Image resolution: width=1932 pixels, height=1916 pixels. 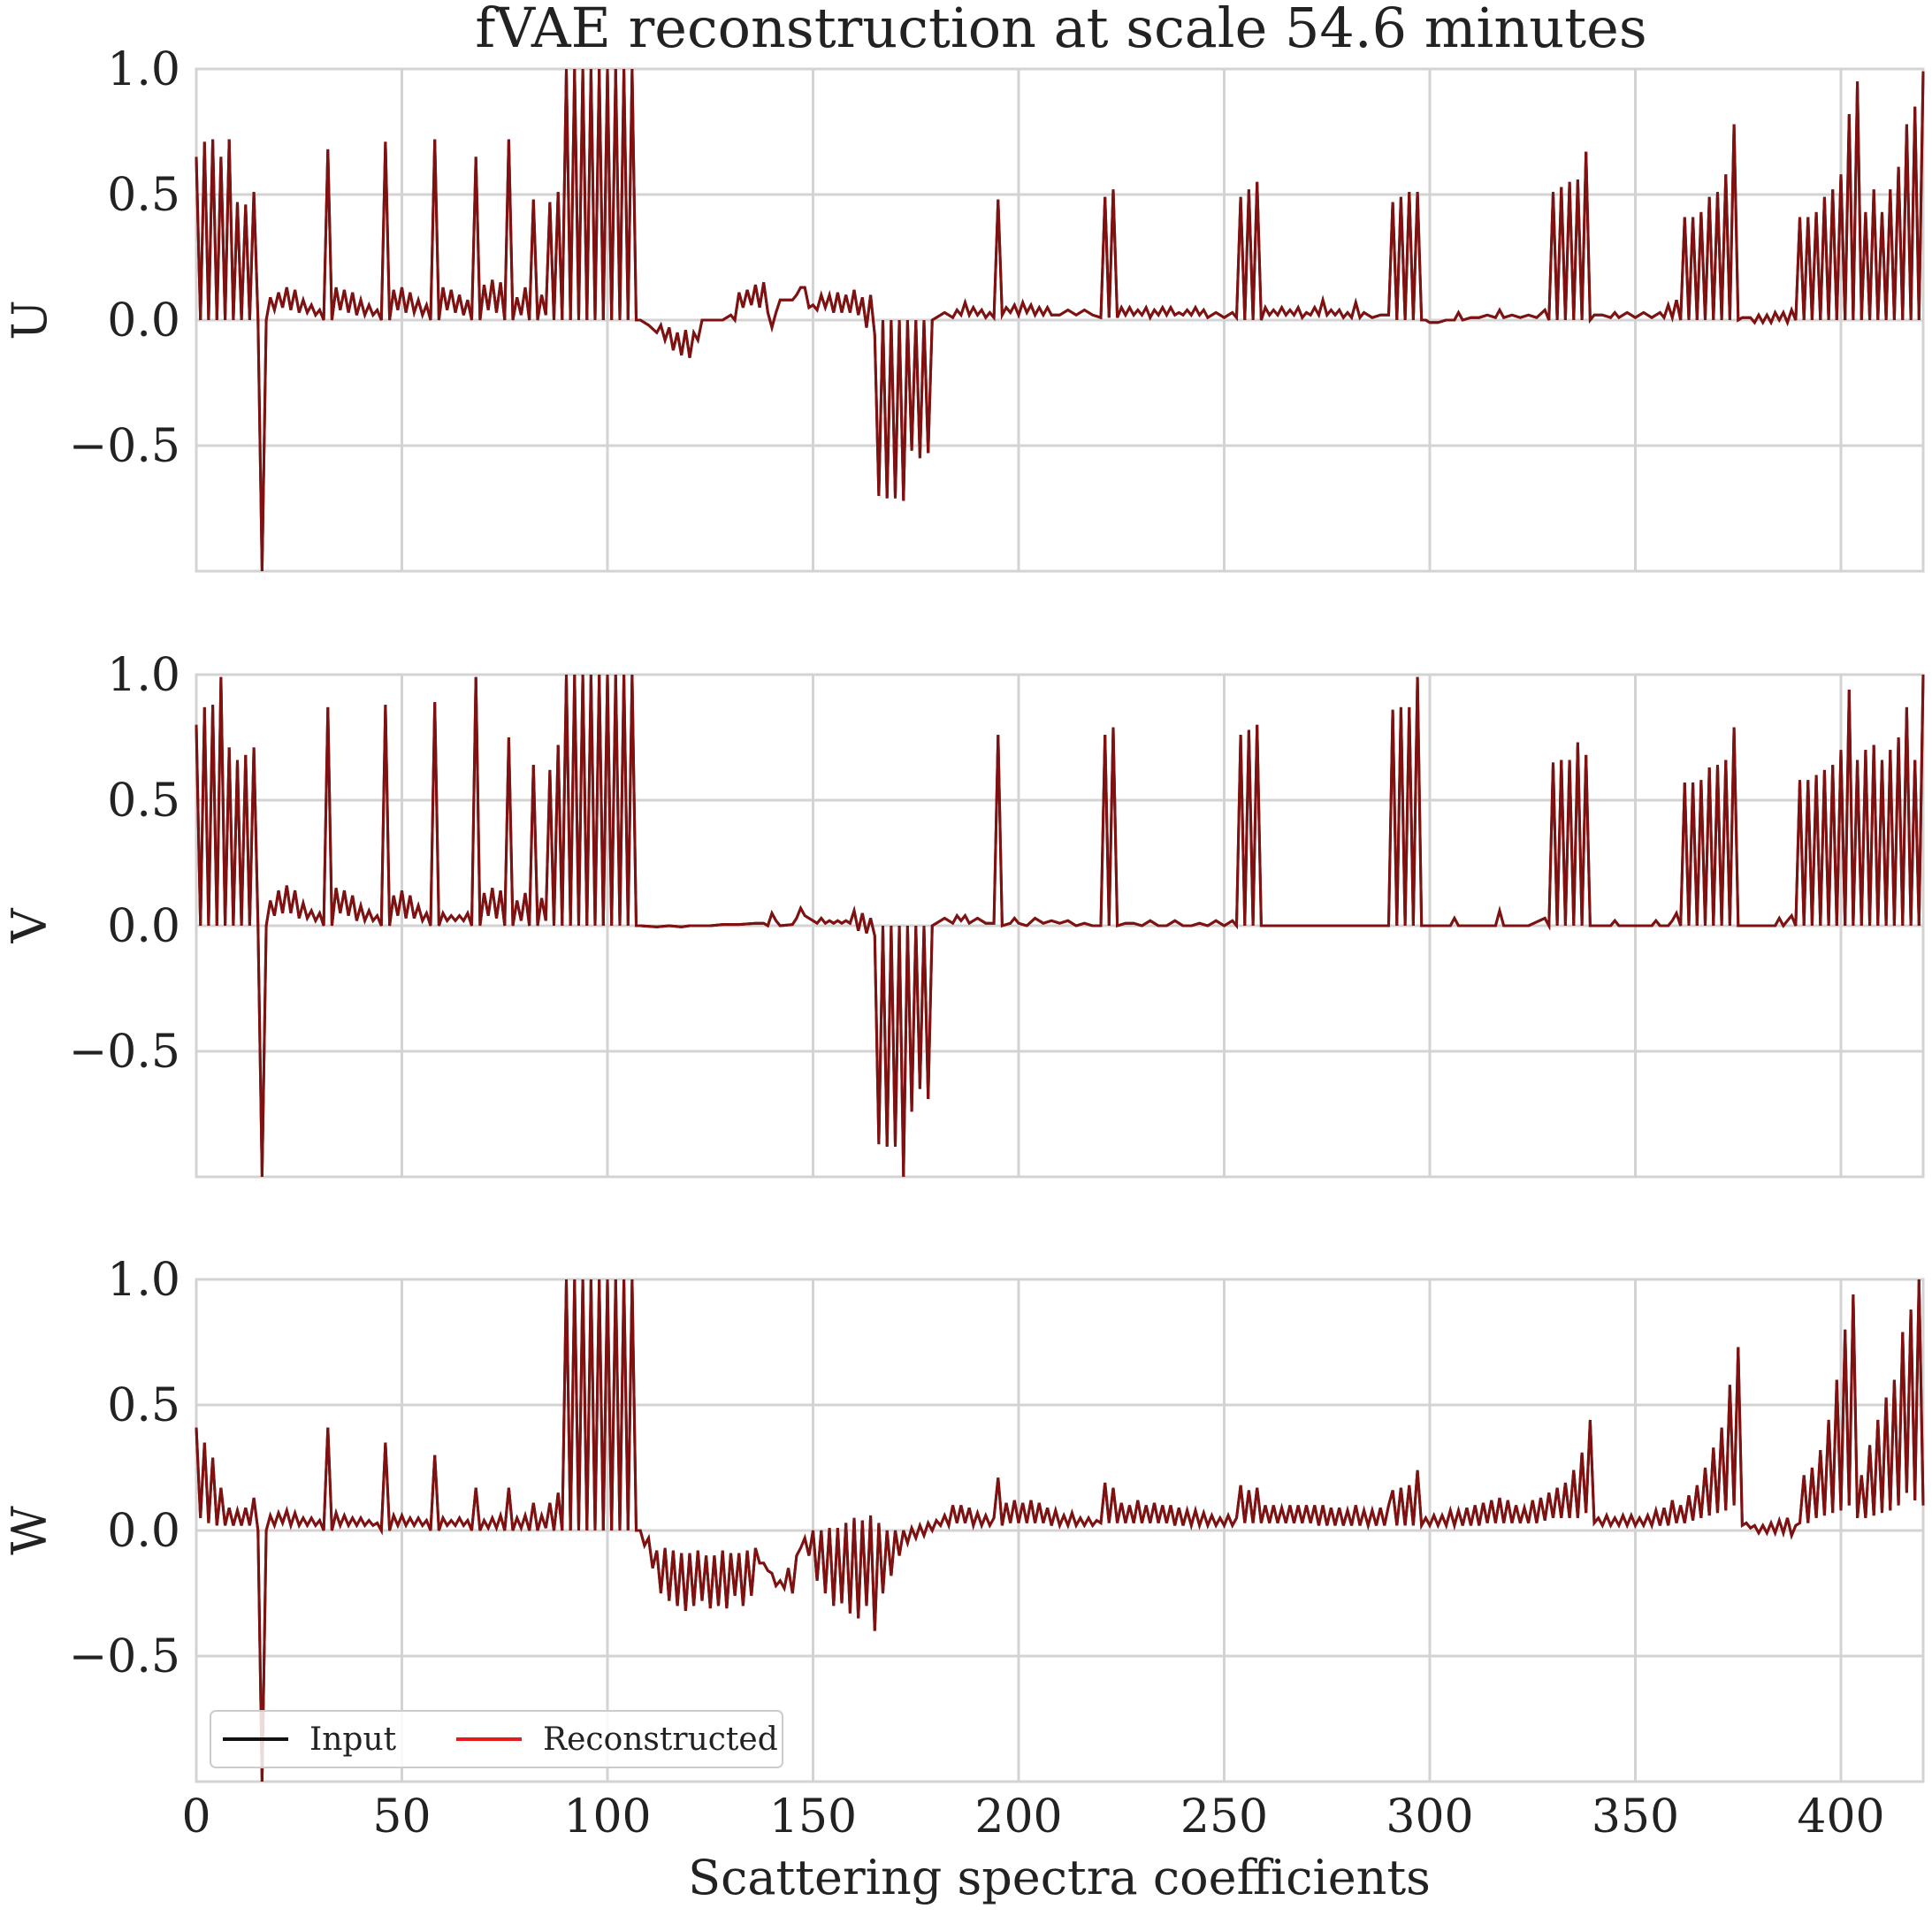 I want to click on x-tick-label: 200, so click(x=1018, y=1816).